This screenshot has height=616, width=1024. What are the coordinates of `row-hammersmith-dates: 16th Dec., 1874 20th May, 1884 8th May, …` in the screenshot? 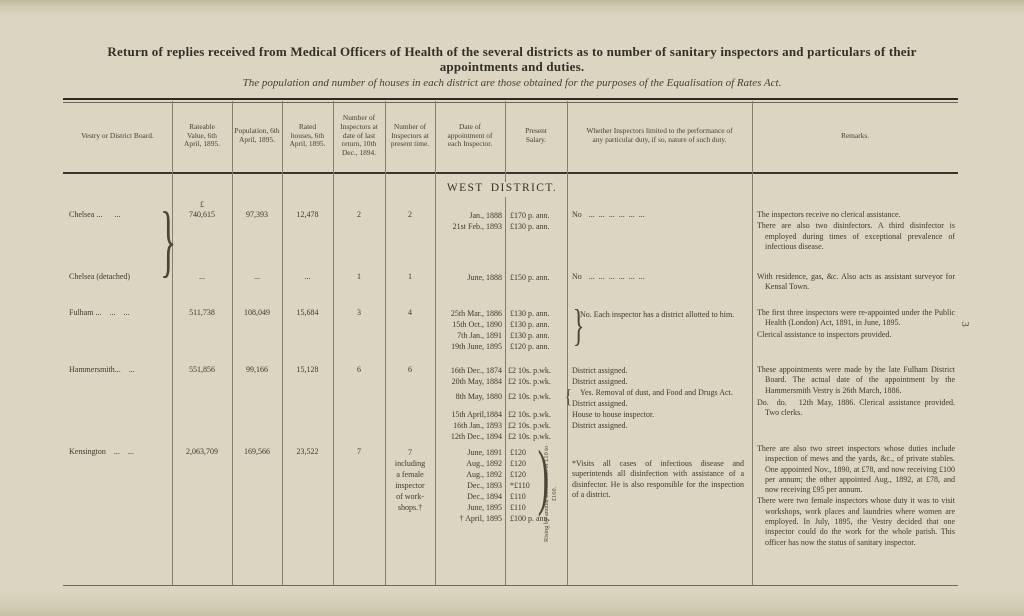 It's located at (468, 403).